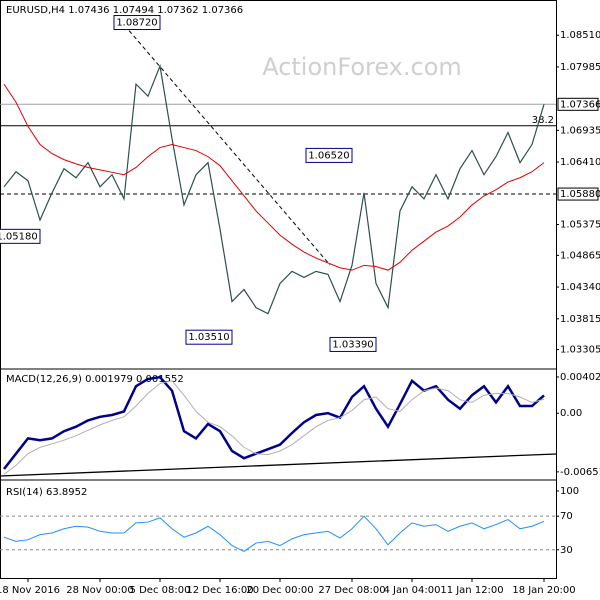 This screenshot has height=600, width=600. What do you see at coordinates (543, 120) in the screenshot?
I see `level-label: 38.2` at bounding box center [543, 120].